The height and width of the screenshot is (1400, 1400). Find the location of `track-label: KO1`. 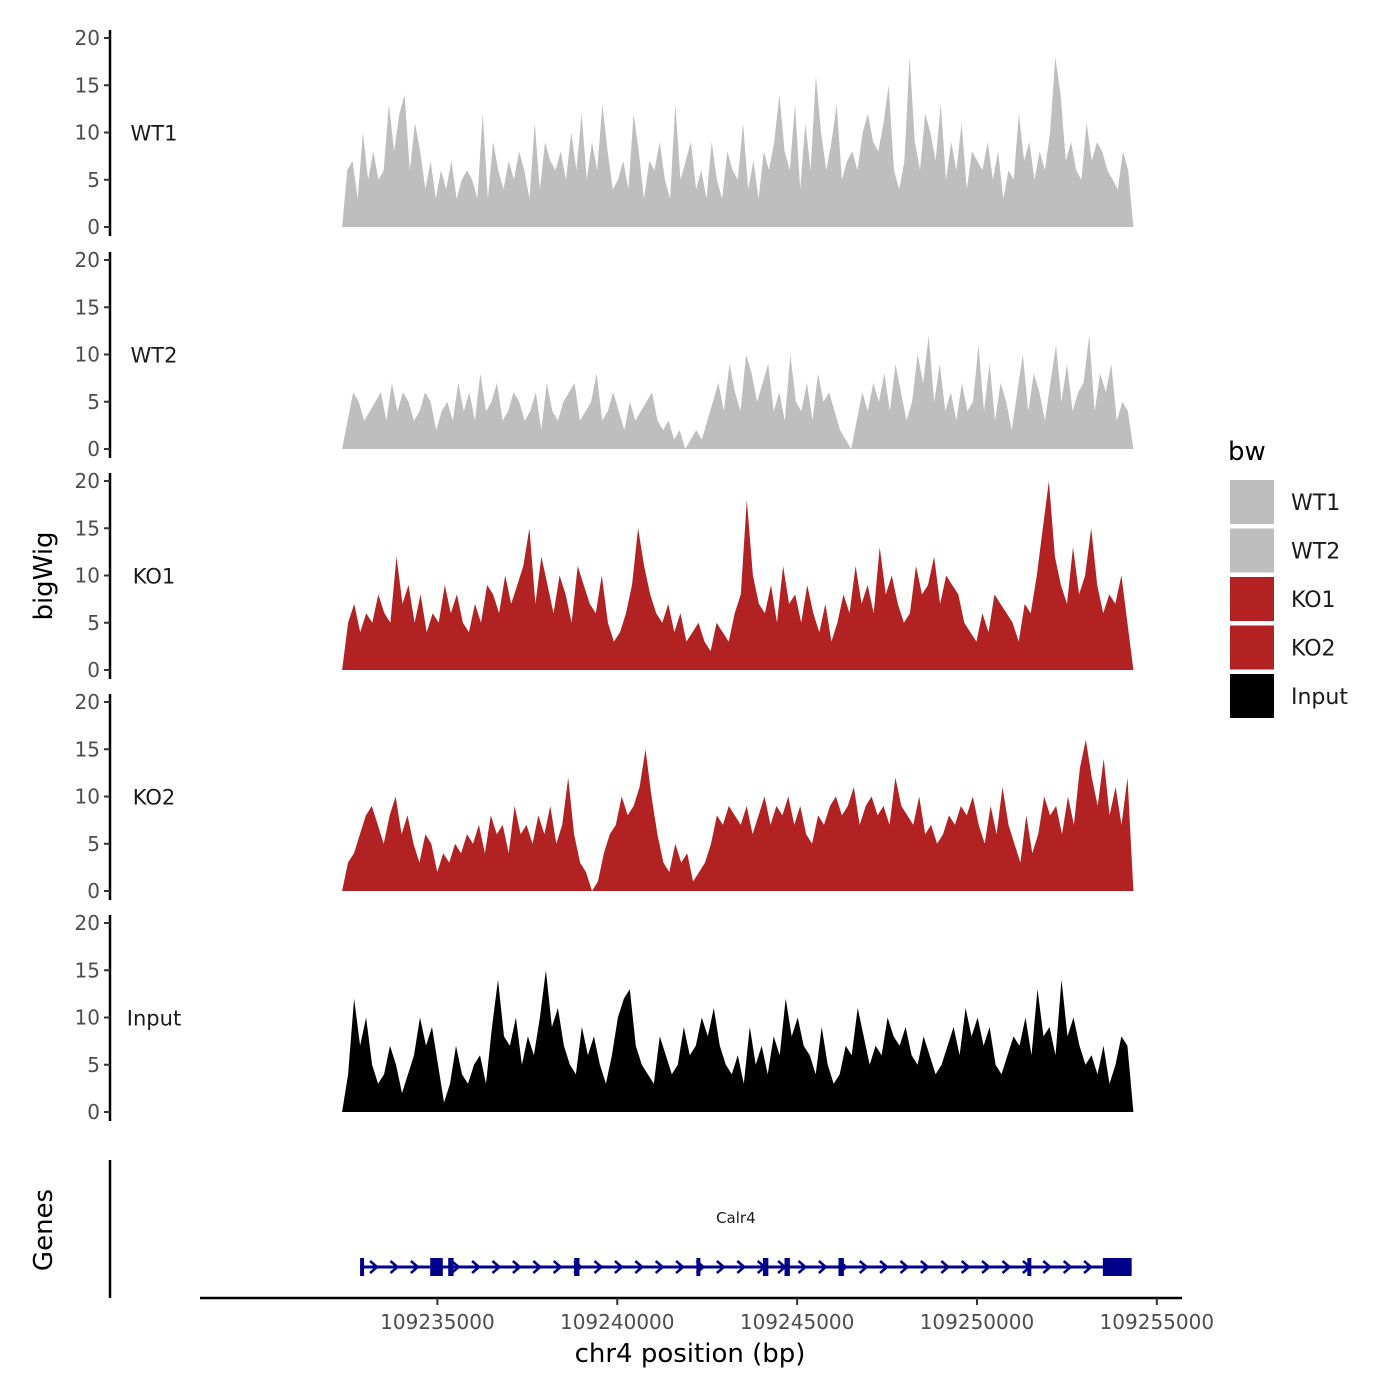

track-label: KO1 is located at coordinates (154, 577).